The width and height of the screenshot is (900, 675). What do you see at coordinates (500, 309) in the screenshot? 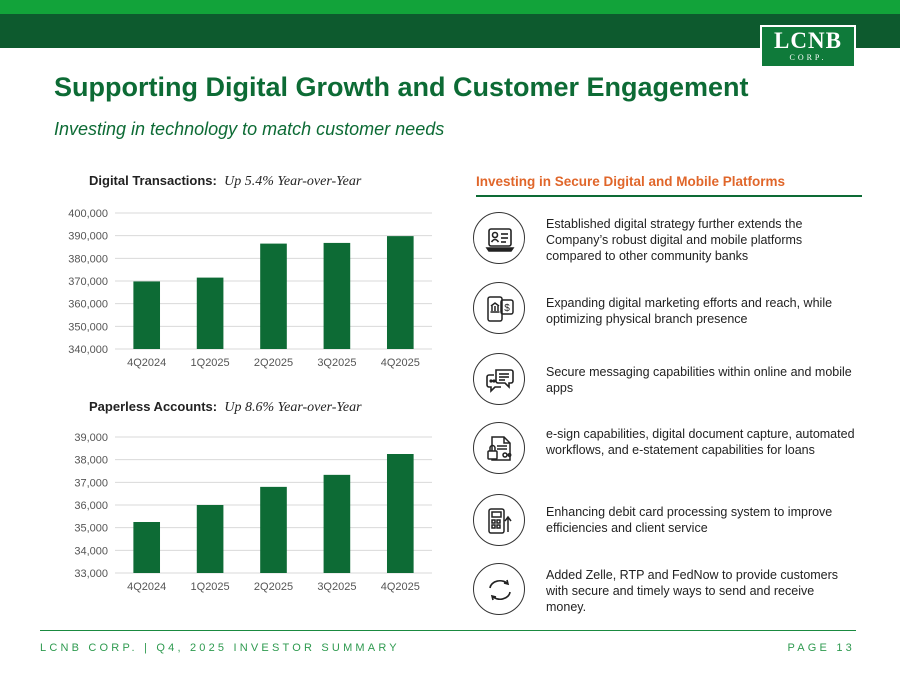
I see `mobile-banking-icon: $` at bounding box center [500, 309].